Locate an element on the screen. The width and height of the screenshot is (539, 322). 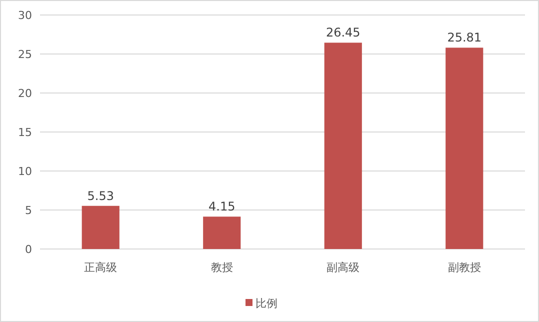
data-label: 4.15 is located at coordinates (222, 207).